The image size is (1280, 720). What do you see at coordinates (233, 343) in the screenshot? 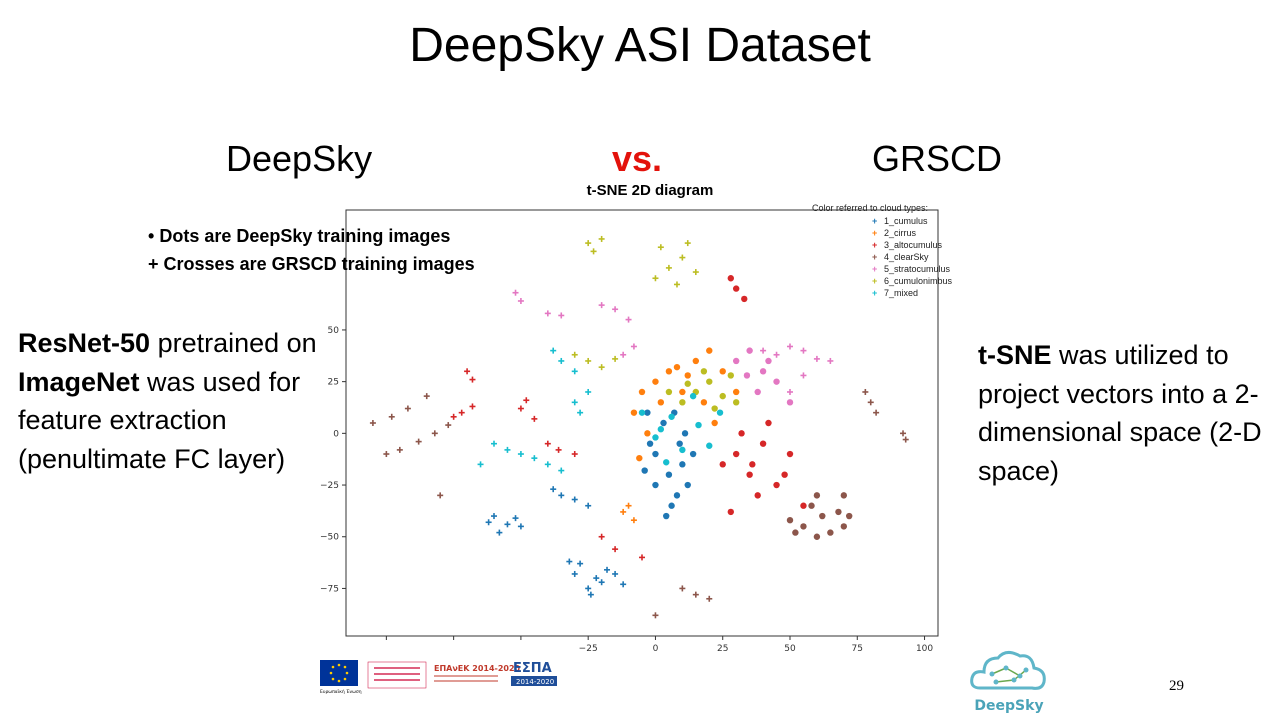
I see `left-text-part1: pretrained on` at bounding box center [233, 343].